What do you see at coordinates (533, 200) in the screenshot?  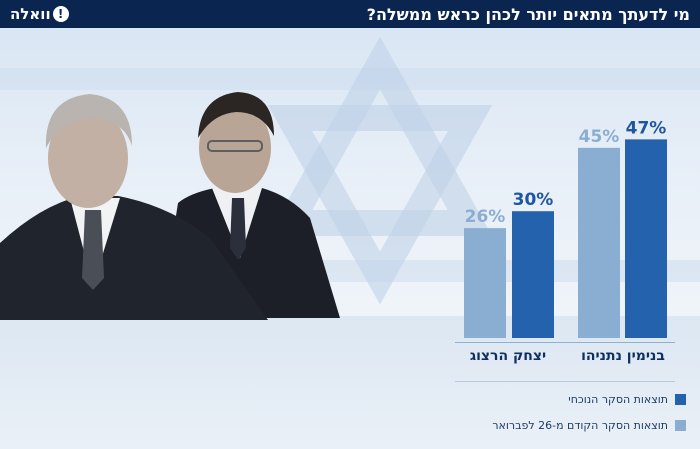 I see `data-label-current-1: 30%` at bounding box center [533, 200].